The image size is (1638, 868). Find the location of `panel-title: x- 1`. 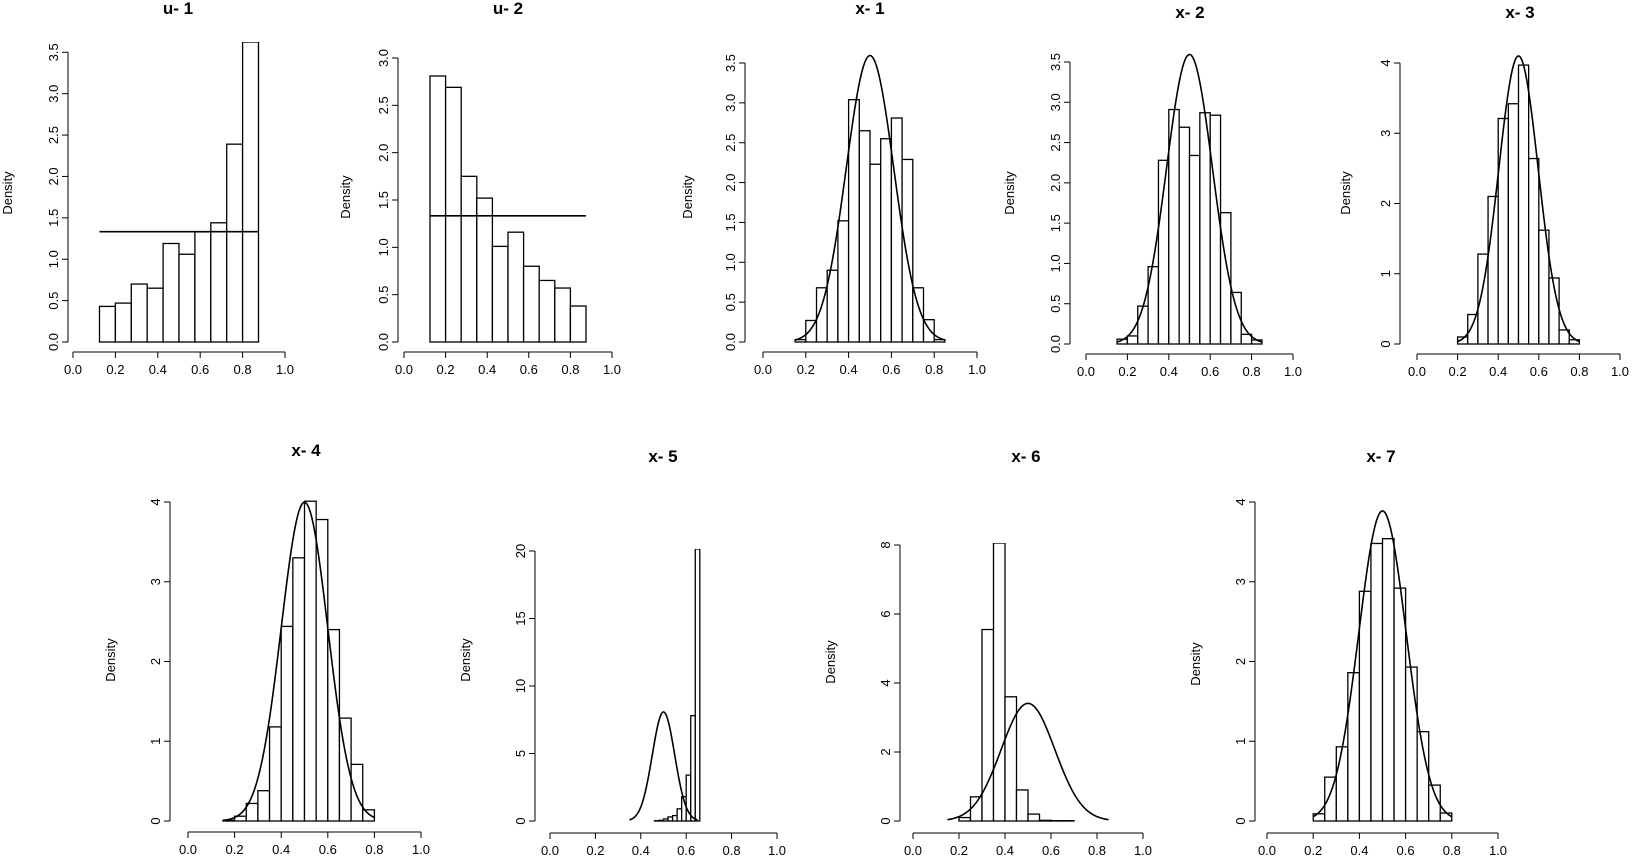

panel-title: x- 1 is located at coordinates (869, 9).